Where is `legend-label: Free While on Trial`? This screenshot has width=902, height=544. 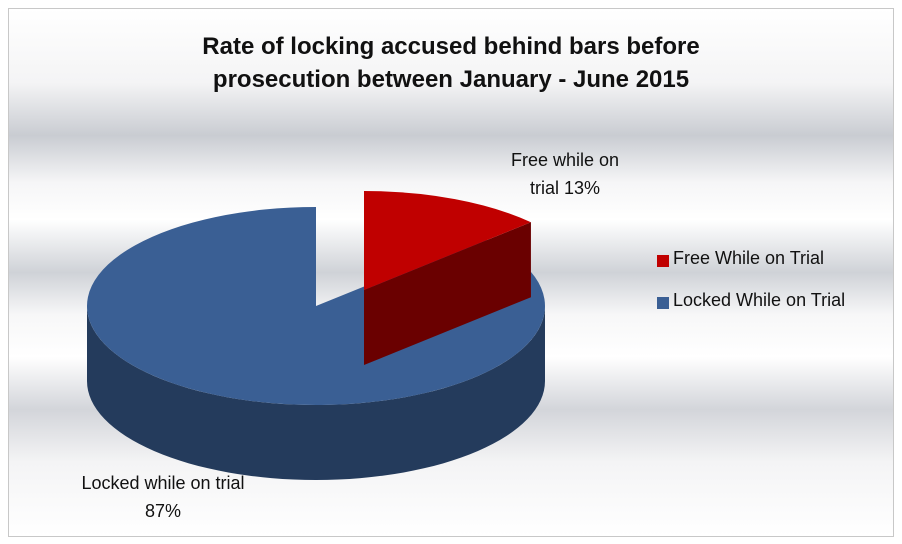
legend-label: Free While on Trial is located at coordinates (749, 258).